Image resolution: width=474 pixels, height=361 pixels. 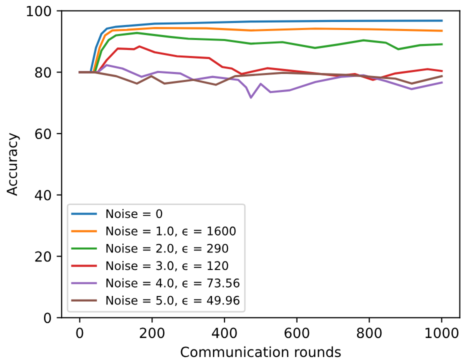 I want to click on legend-label: Noise = 0, so click(x=134, y=213).